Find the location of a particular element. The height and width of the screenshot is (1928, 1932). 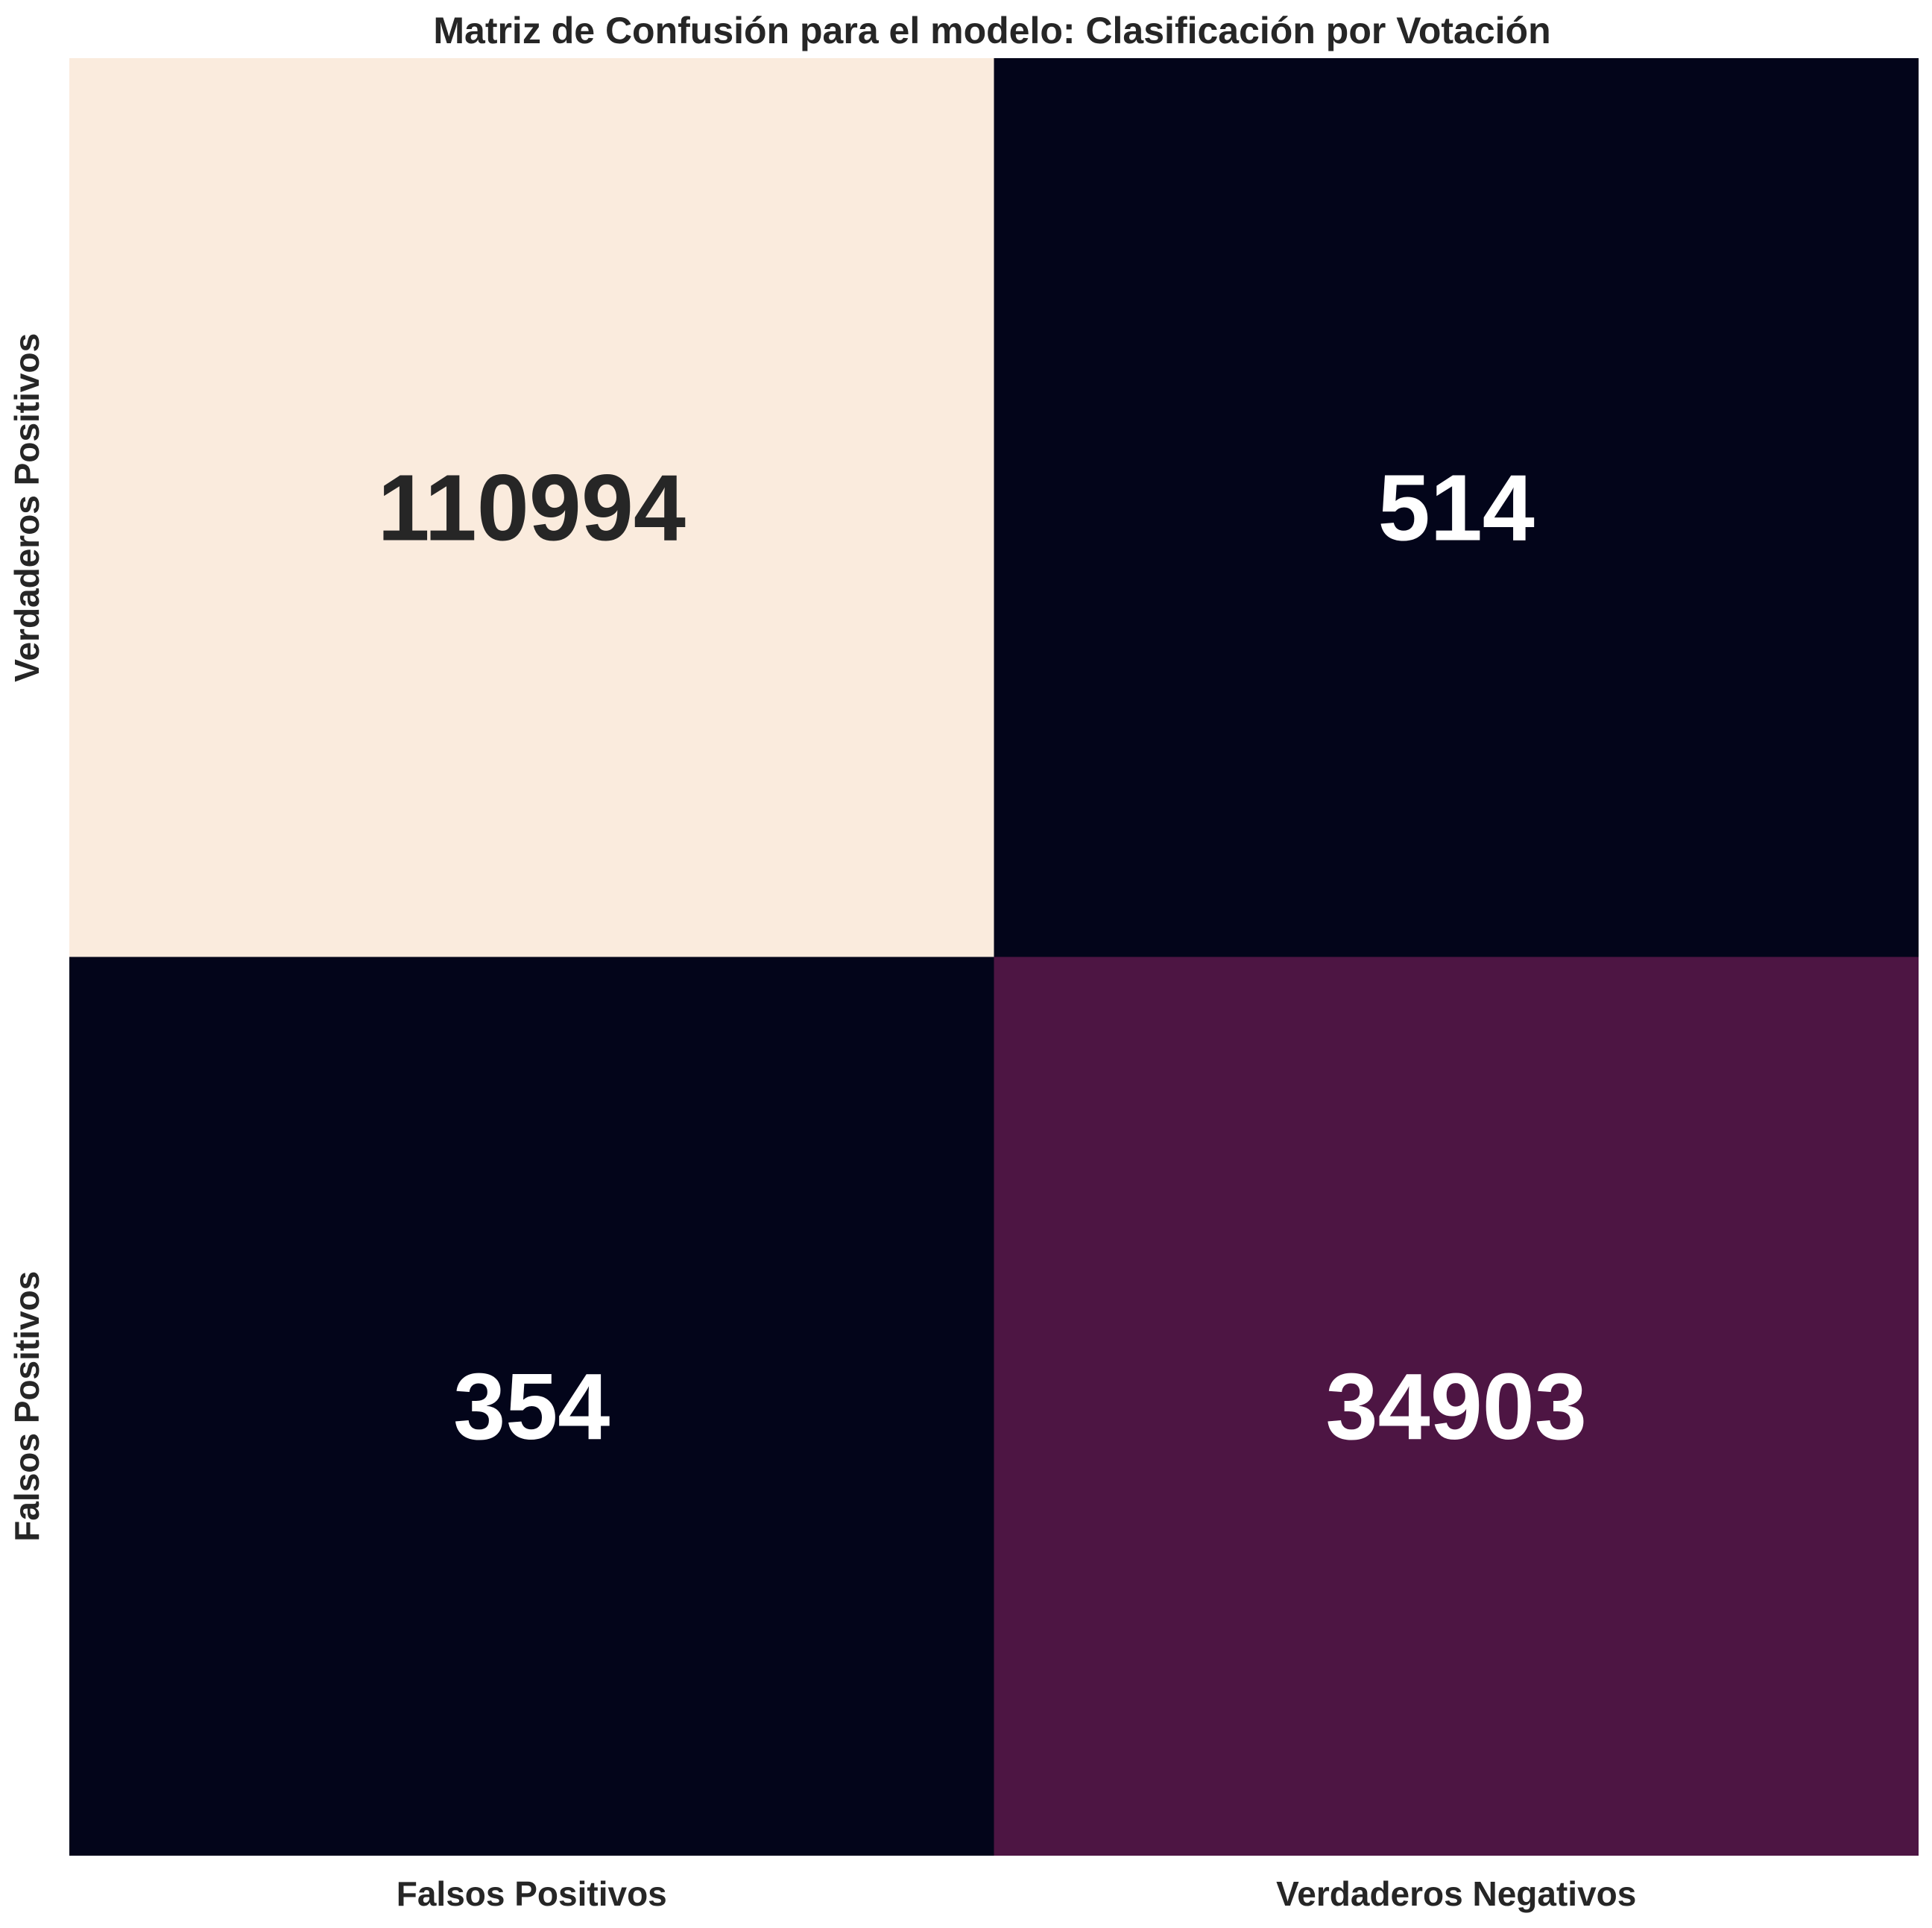

x-tick-labels: Falsos Positivos Verdaderos Negativos is located at coordinates (1017, 1893).